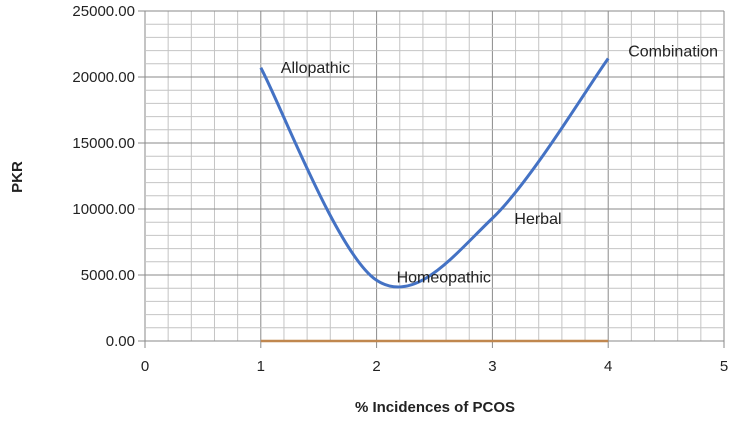  What do you see at coordinates (537, 219) in the screenshot?
I see `data-point-label: Herbal` at bounding box center [537, 219].